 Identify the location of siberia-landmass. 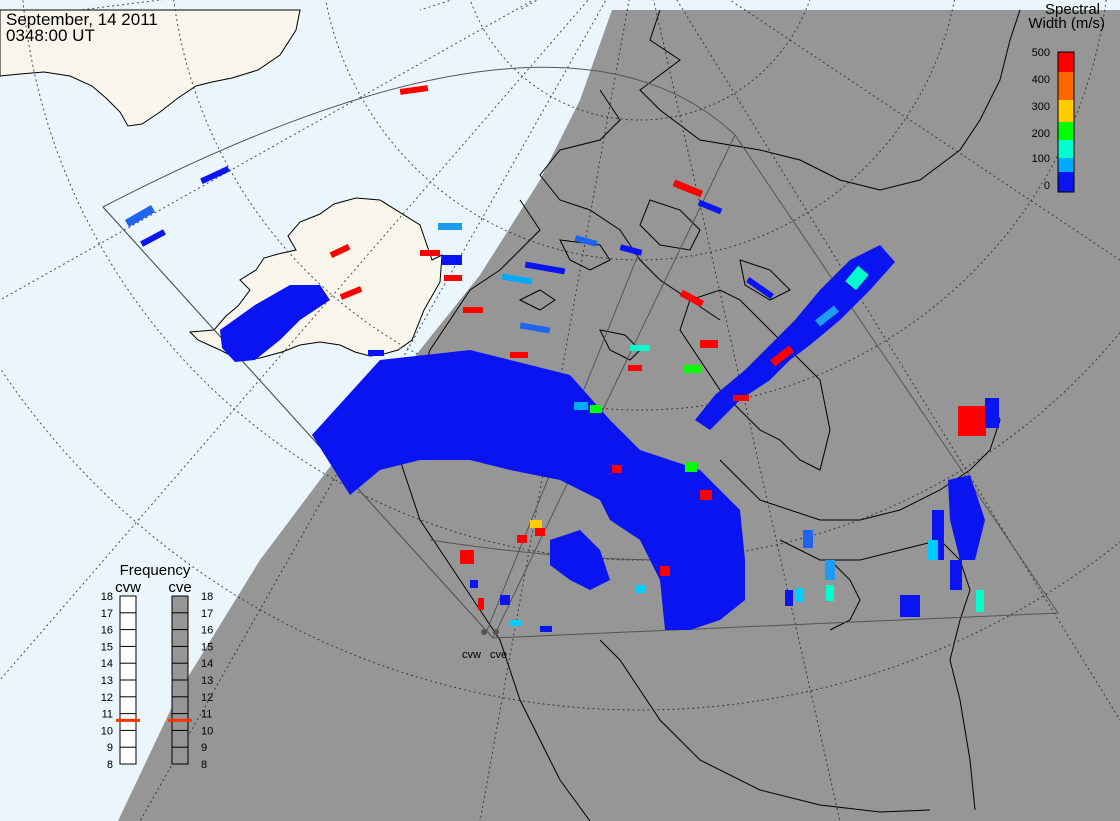
(150, 68).